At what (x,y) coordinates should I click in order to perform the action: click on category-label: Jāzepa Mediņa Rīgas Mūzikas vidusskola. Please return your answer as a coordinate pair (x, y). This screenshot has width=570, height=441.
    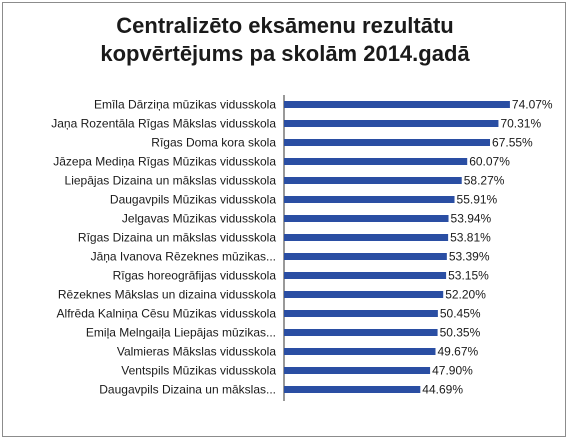
    Looking at the image, I should click on (164, 162).